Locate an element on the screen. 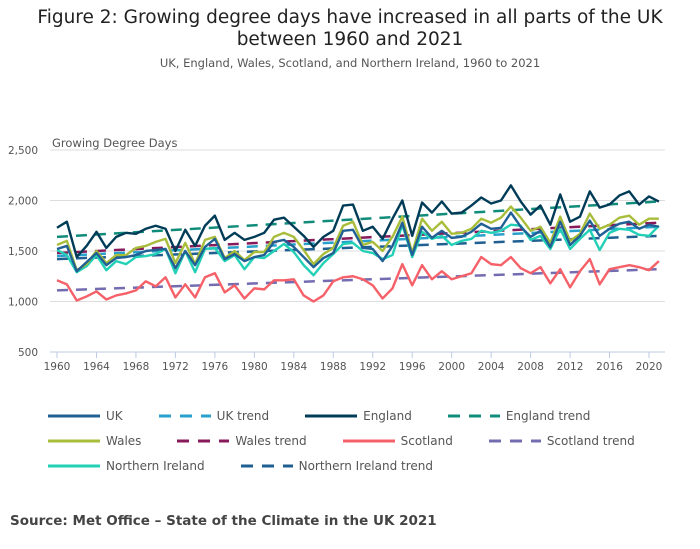  x-tick-label: 1988 is located at coordinates (333, 367).